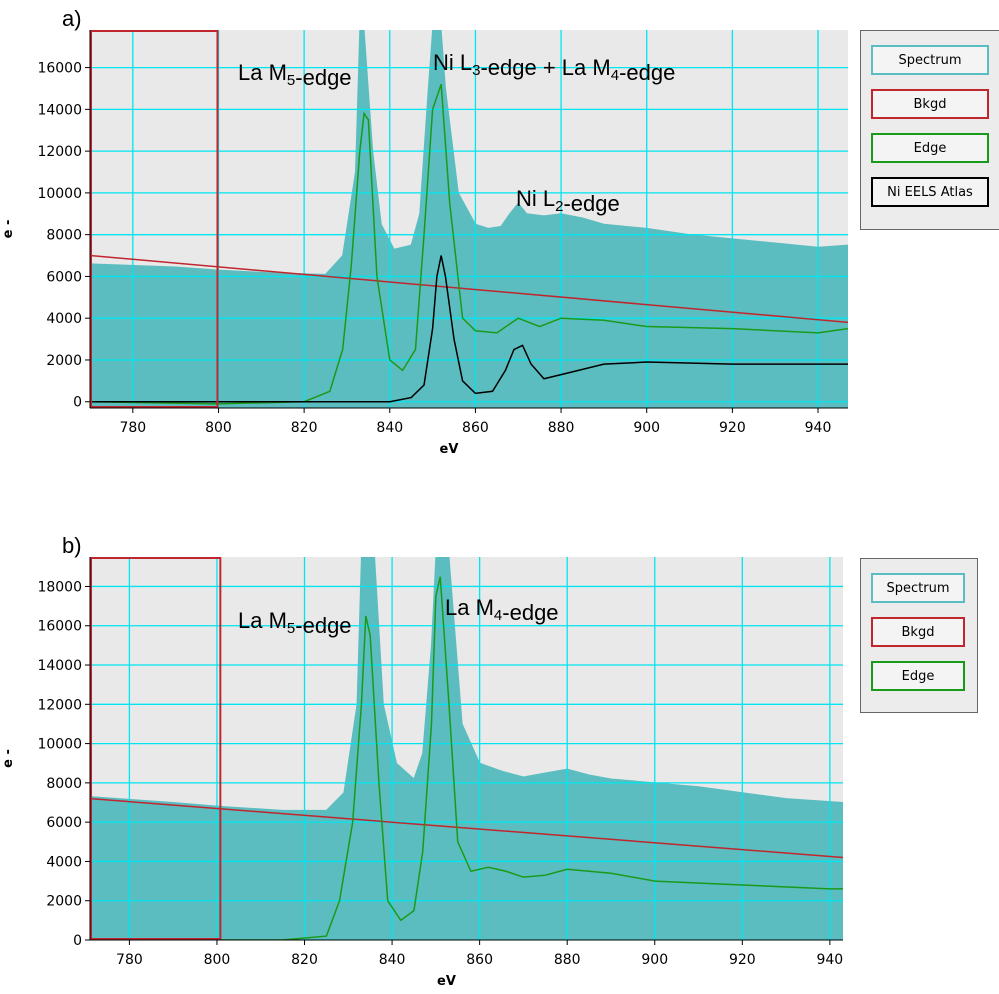  I want to click on legend-b: Spectrum Bkgd Edge, so click(919, 635).